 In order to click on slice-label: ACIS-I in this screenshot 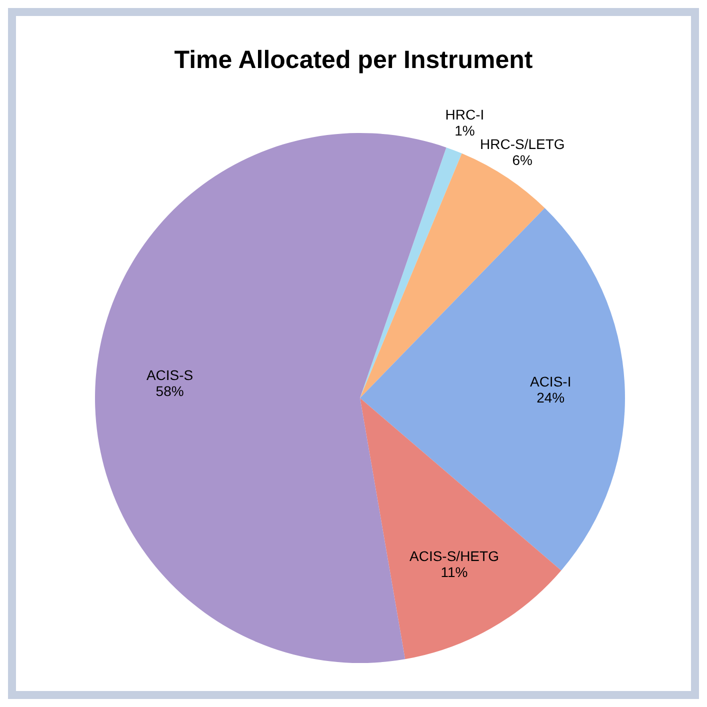, I will do `click(551, 382)`.